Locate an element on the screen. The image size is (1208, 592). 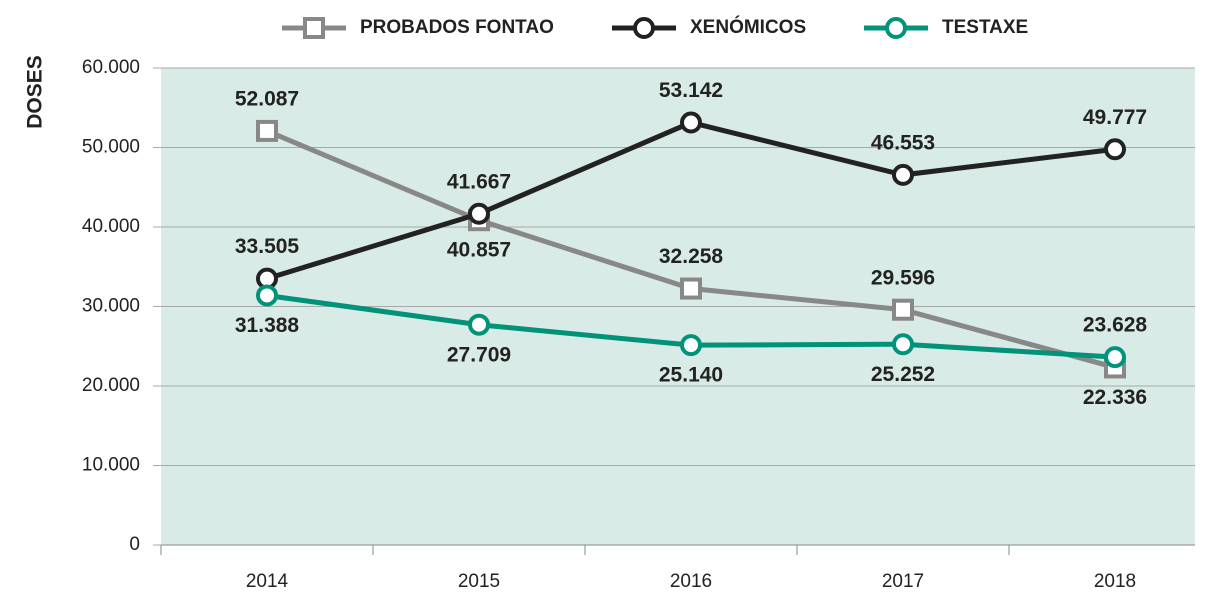
data-label: 41.667 is located at coordinates (479, 181).